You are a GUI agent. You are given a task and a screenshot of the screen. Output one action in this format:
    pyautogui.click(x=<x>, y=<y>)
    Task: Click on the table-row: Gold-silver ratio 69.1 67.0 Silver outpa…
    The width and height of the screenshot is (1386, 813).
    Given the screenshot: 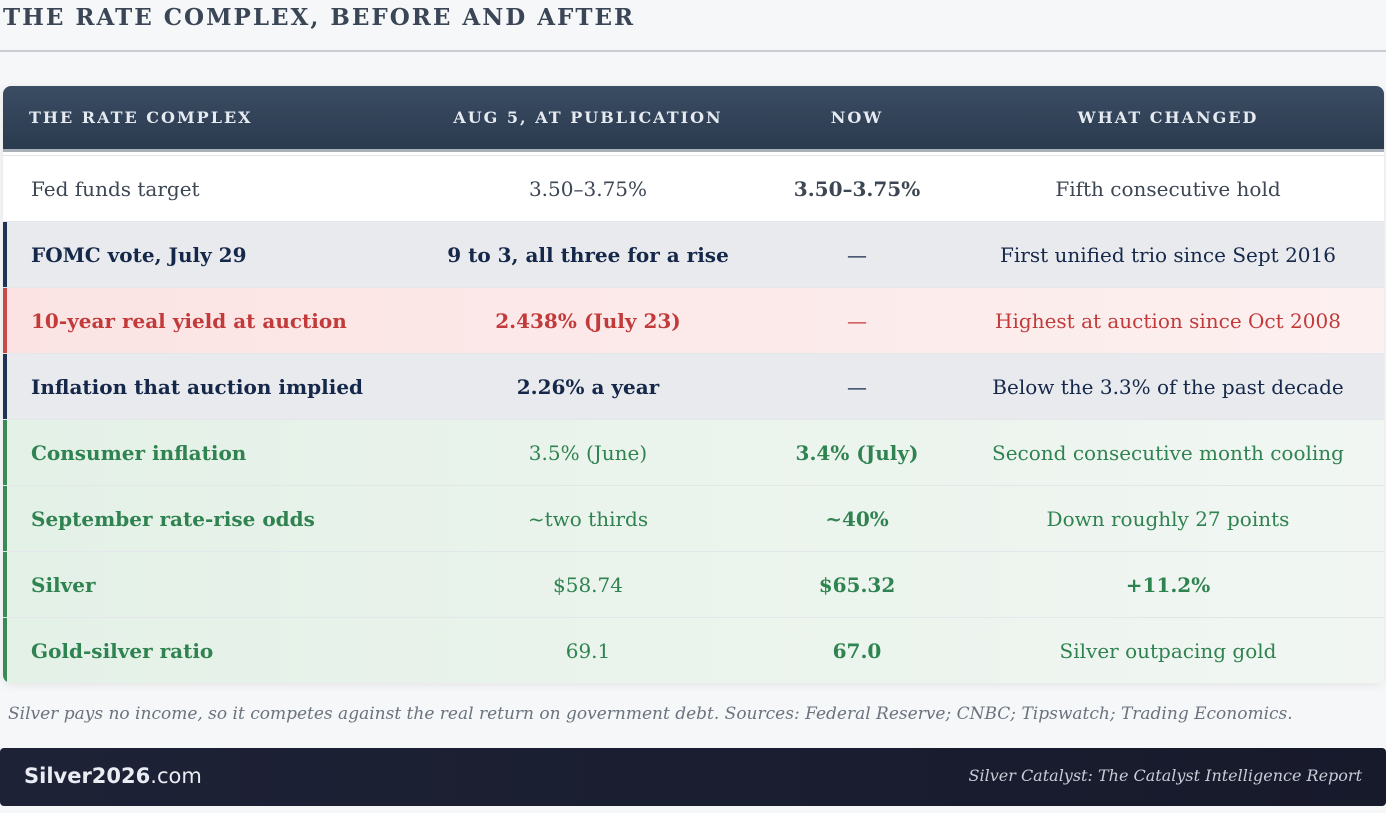 What is the action you would take?
    pyautogui.click(x=693, y=650)
    